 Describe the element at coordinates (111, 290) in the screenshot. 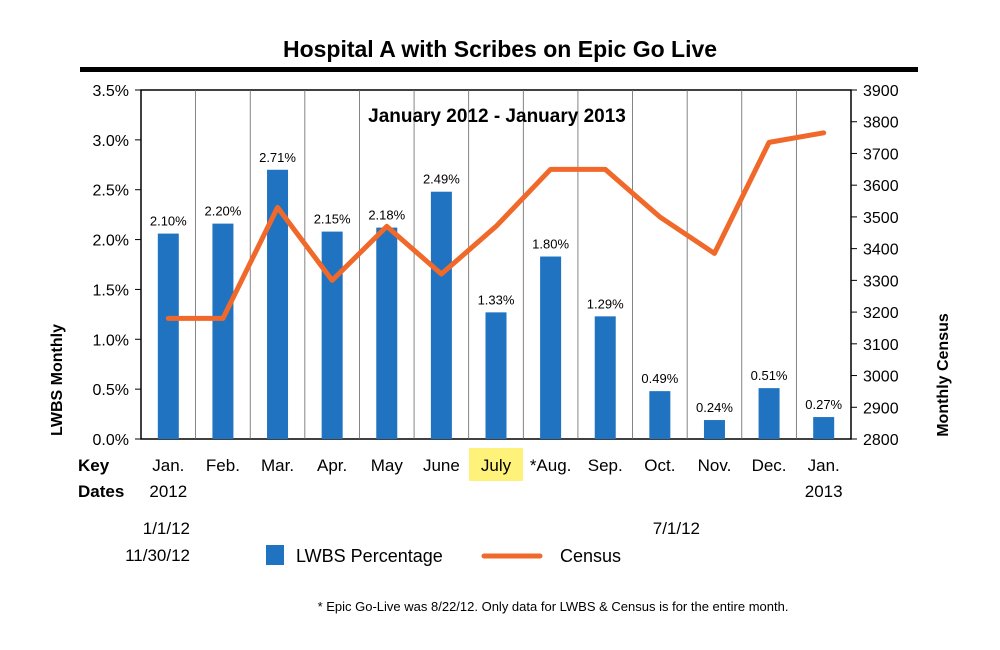

I see `left-tick-label: 1.5%` at that location.